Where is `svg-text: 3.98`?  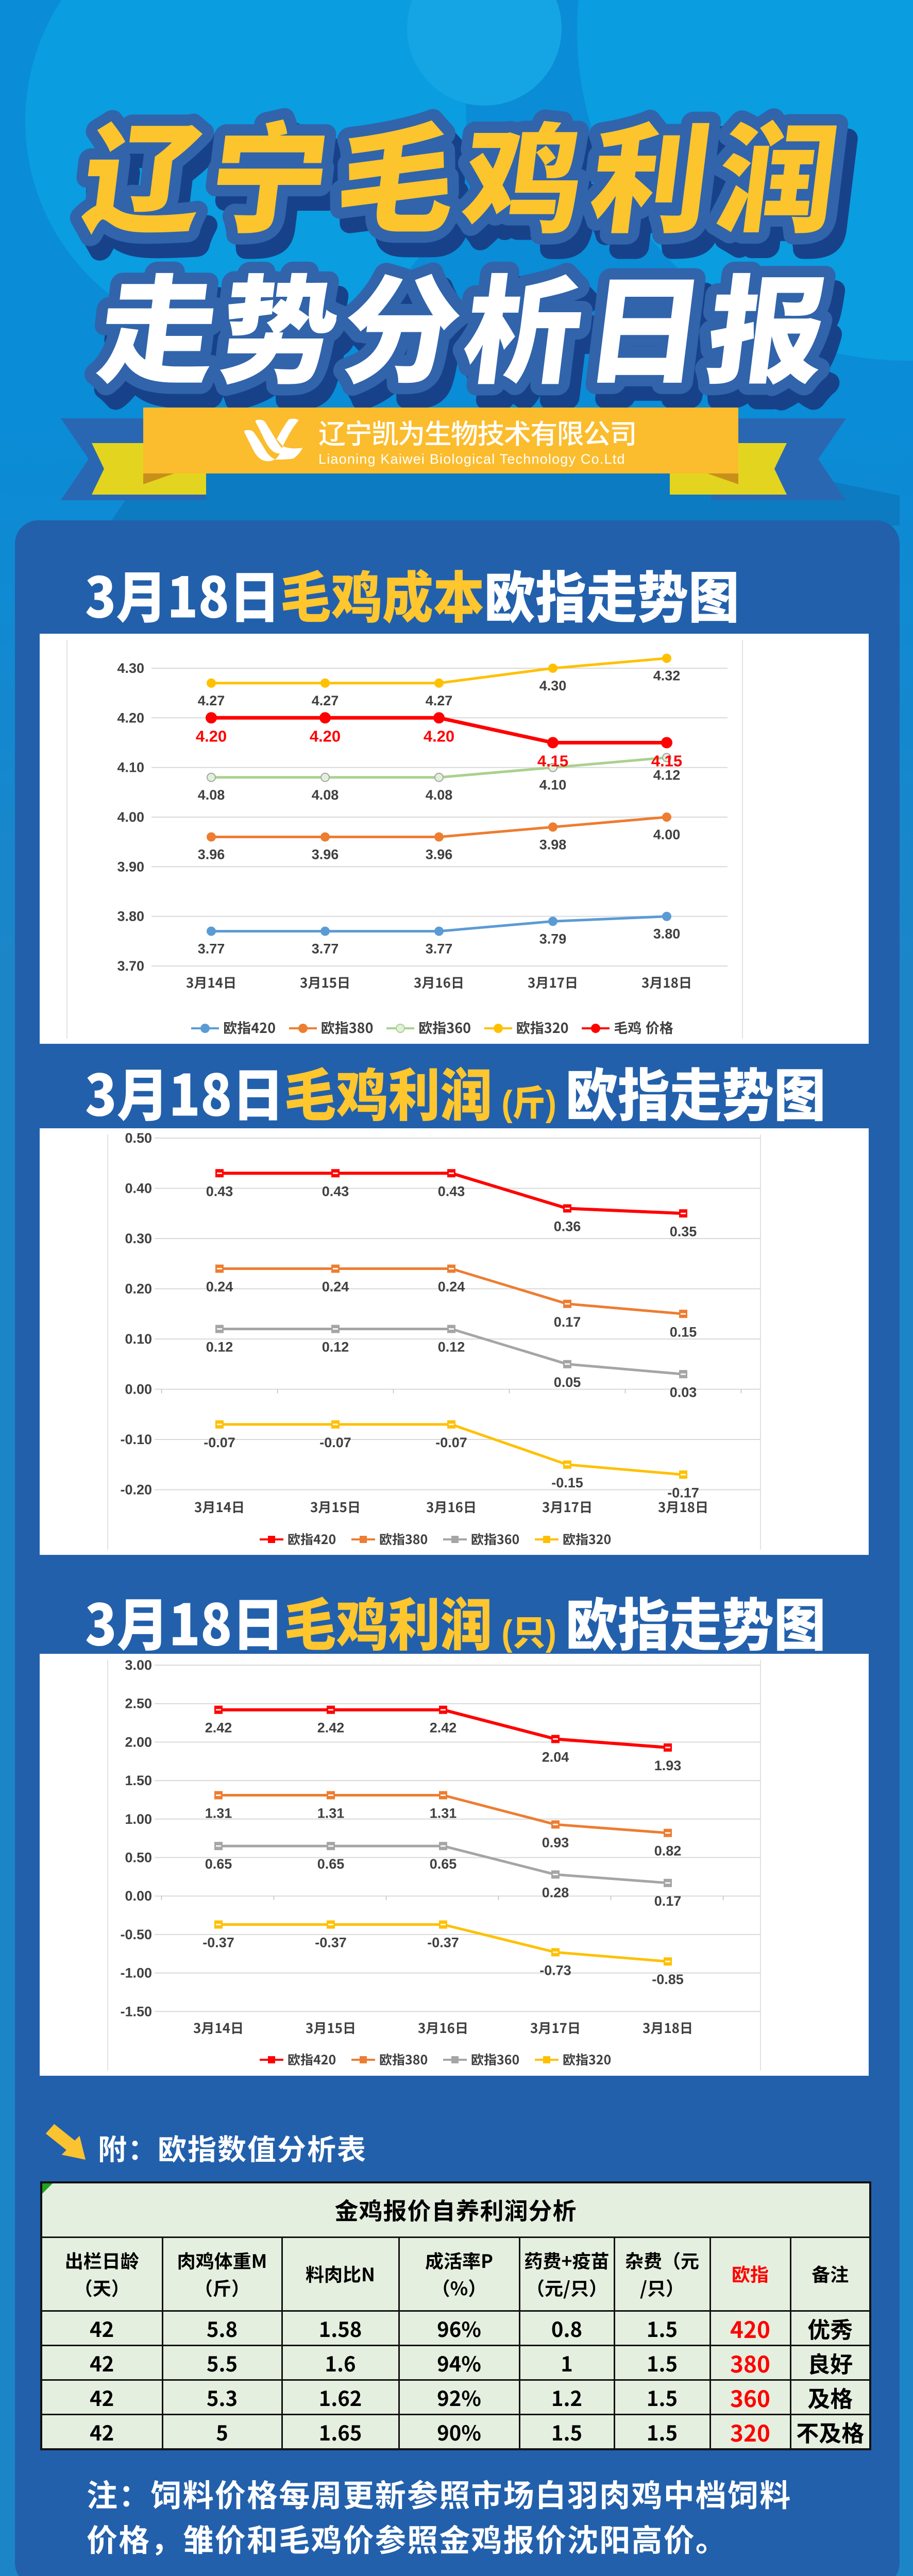 svg-text: 3.98 is located at coordinates (553, 844).